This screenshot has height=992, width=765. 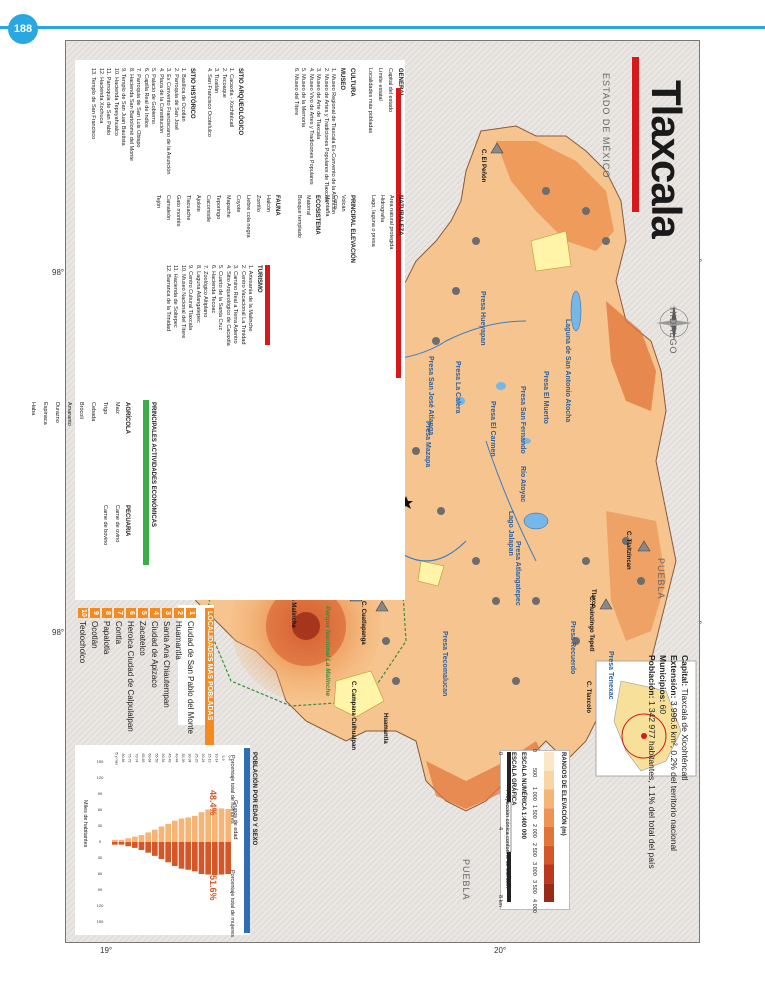 What do you see at coordinates (646, 718) in the screenshot?
I see `inset-mexico-map` at bounding box center [646, 718].